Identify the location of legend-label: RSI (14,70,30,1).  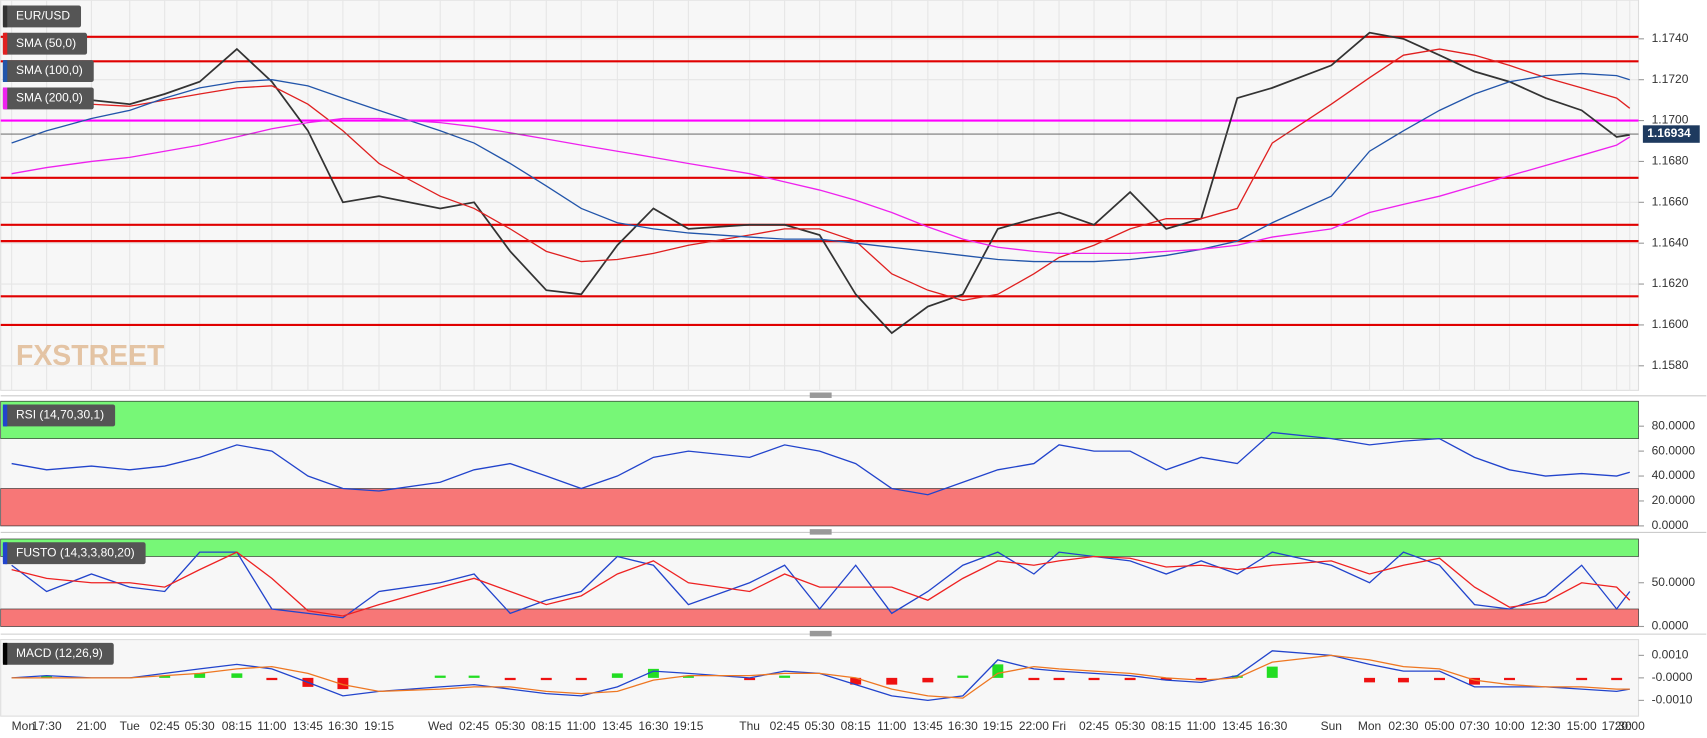
(60, 415).